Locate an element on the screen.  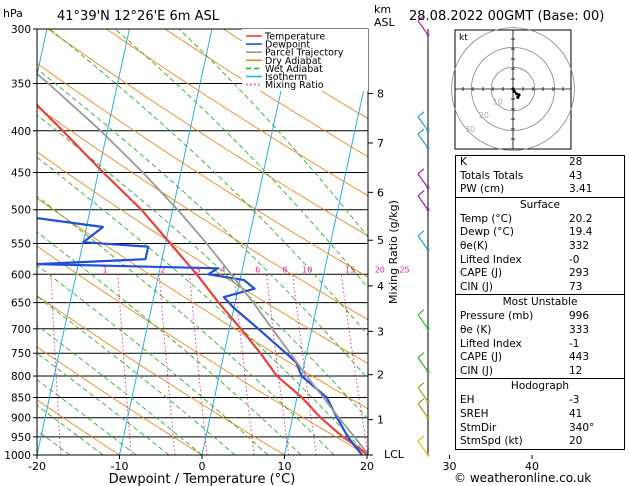
mu-theta-e-value: 333 is located at coordinates (579, 329).